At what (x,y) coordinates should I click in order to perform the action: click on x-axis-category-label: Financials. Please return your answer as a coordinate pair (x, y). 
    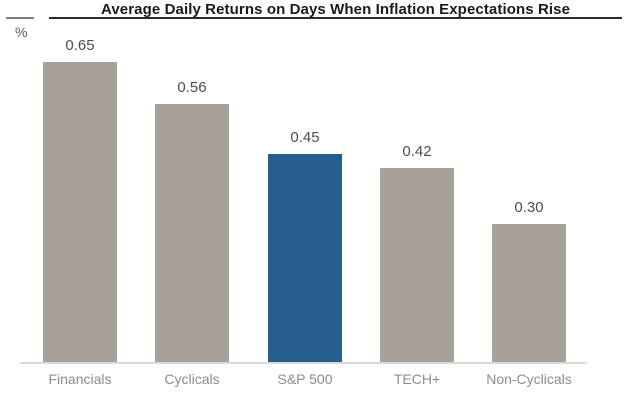
    Looking at the image, I should click on (80, 379).